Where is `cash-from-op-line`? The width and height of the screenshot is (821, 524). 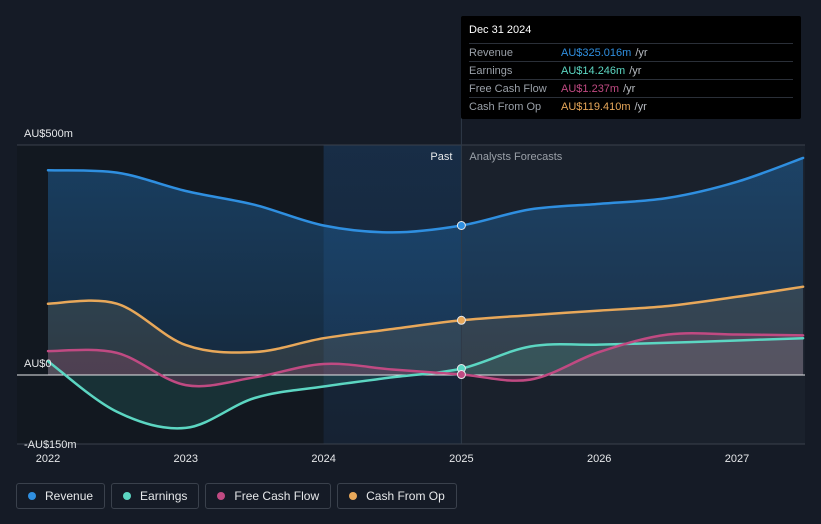
cash-from-op-line is located at coordinates (425, 319).